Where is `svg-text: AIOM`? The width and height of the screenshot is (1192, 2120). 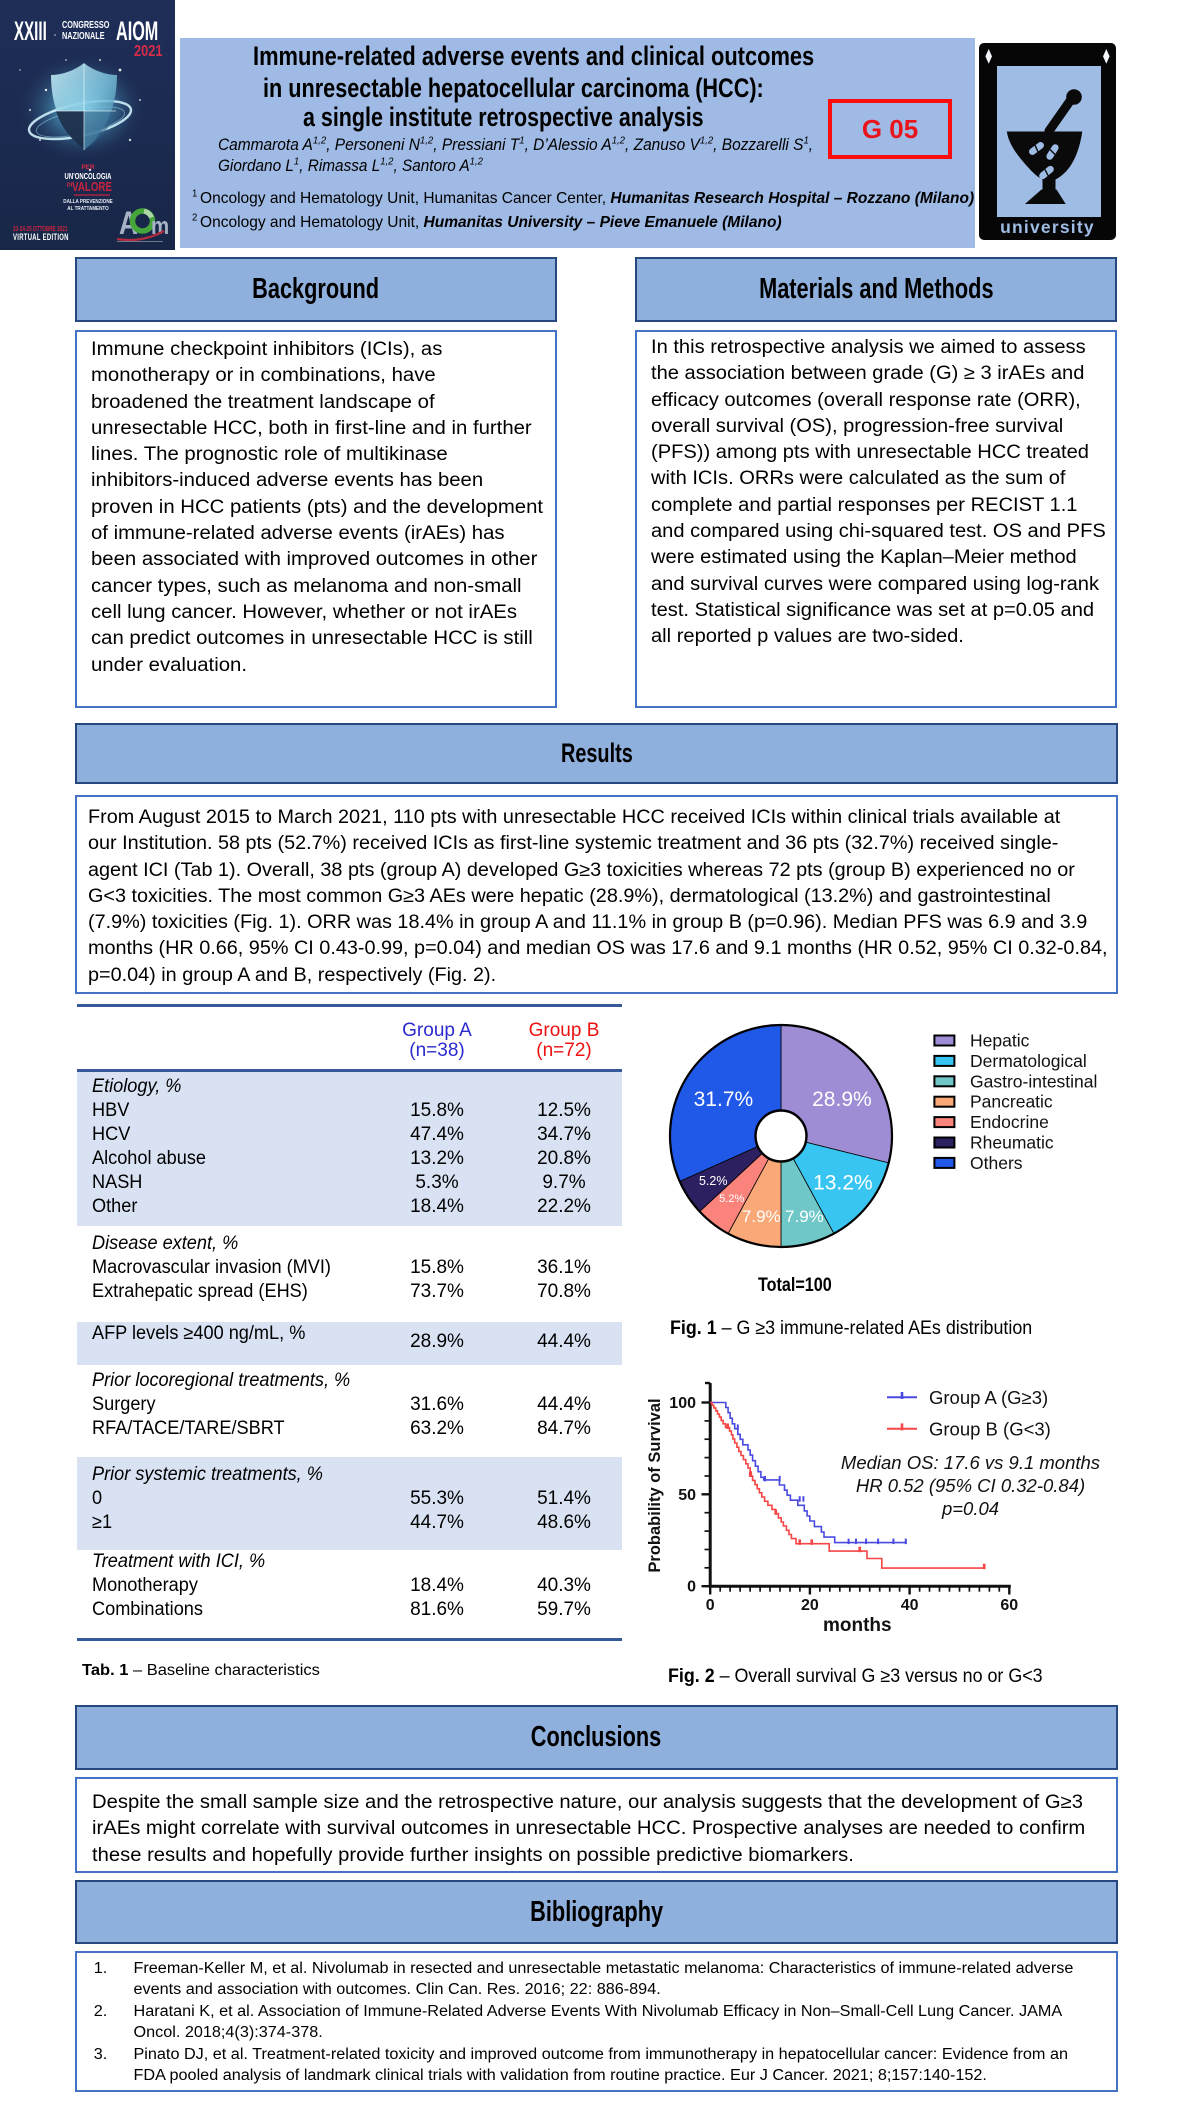 svg-text: AIOM is located at coordinates (137, 31).